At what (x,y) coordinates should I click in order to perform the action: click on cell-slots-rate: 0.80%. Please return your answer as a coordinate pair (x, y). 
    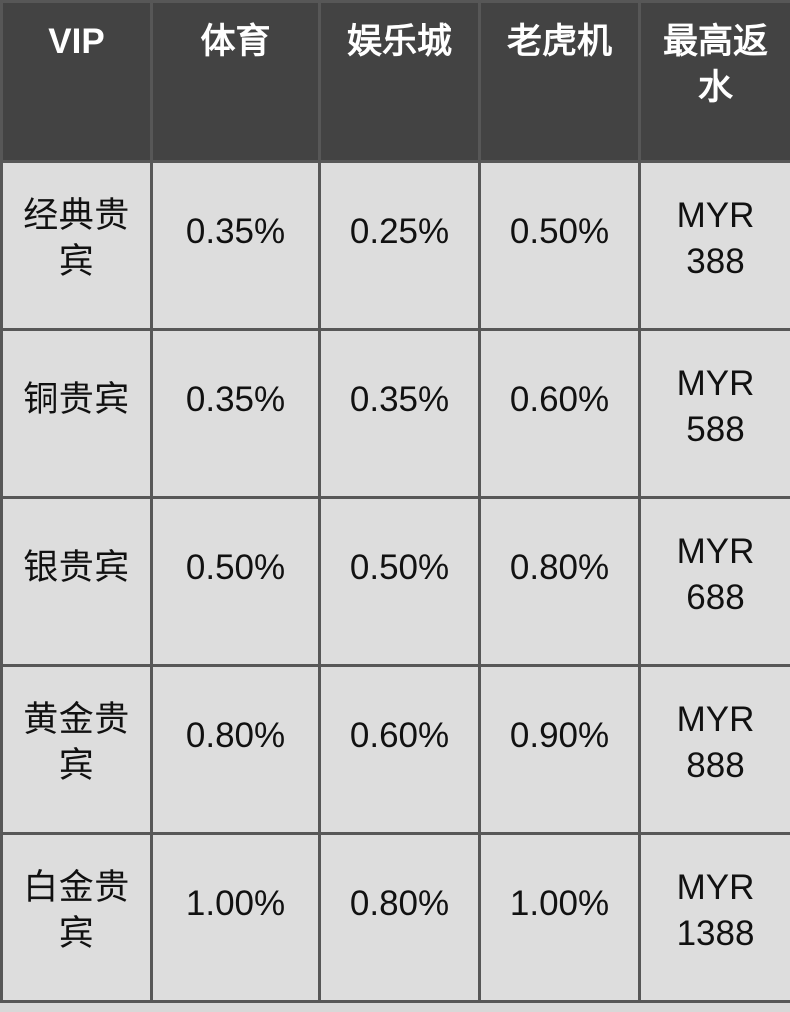
    Looking at the image, I should click on (559, 581).